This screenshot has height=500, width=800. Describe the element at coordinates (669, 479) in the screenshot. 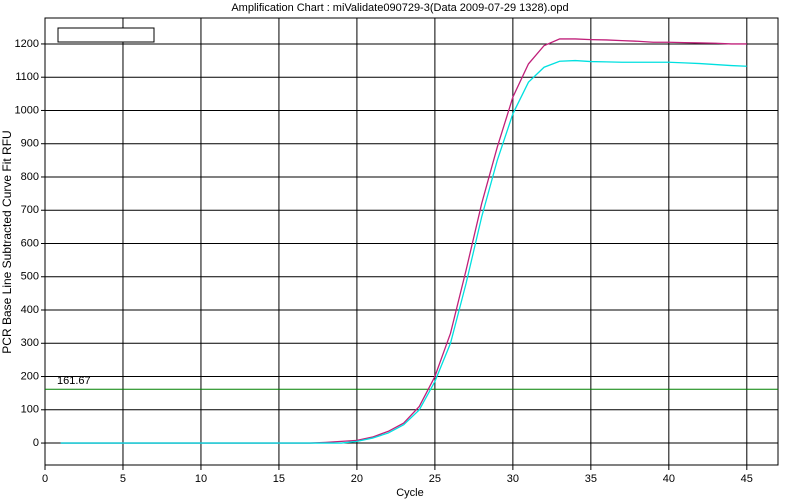

I see `x-tick-label: 40` at that location.